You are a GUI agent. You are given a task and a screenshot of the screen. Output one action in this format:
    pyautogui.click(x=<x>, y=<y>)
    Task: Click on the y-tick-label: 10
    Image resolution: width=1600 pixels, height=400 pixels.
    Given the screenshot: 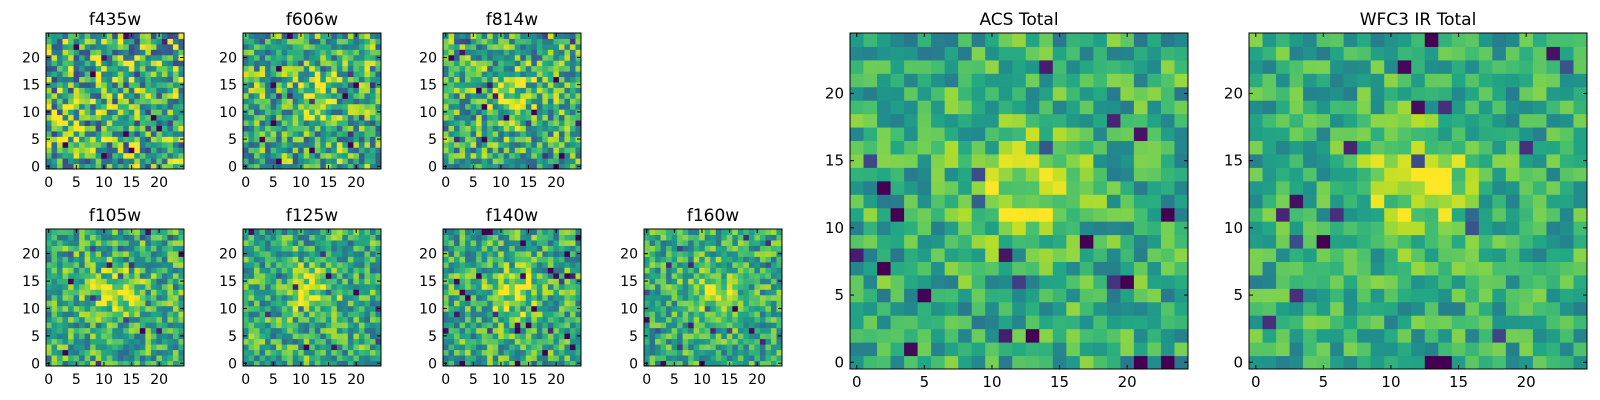 What is the action you would take?
    pyautogui.click(x=428, y=309)
    